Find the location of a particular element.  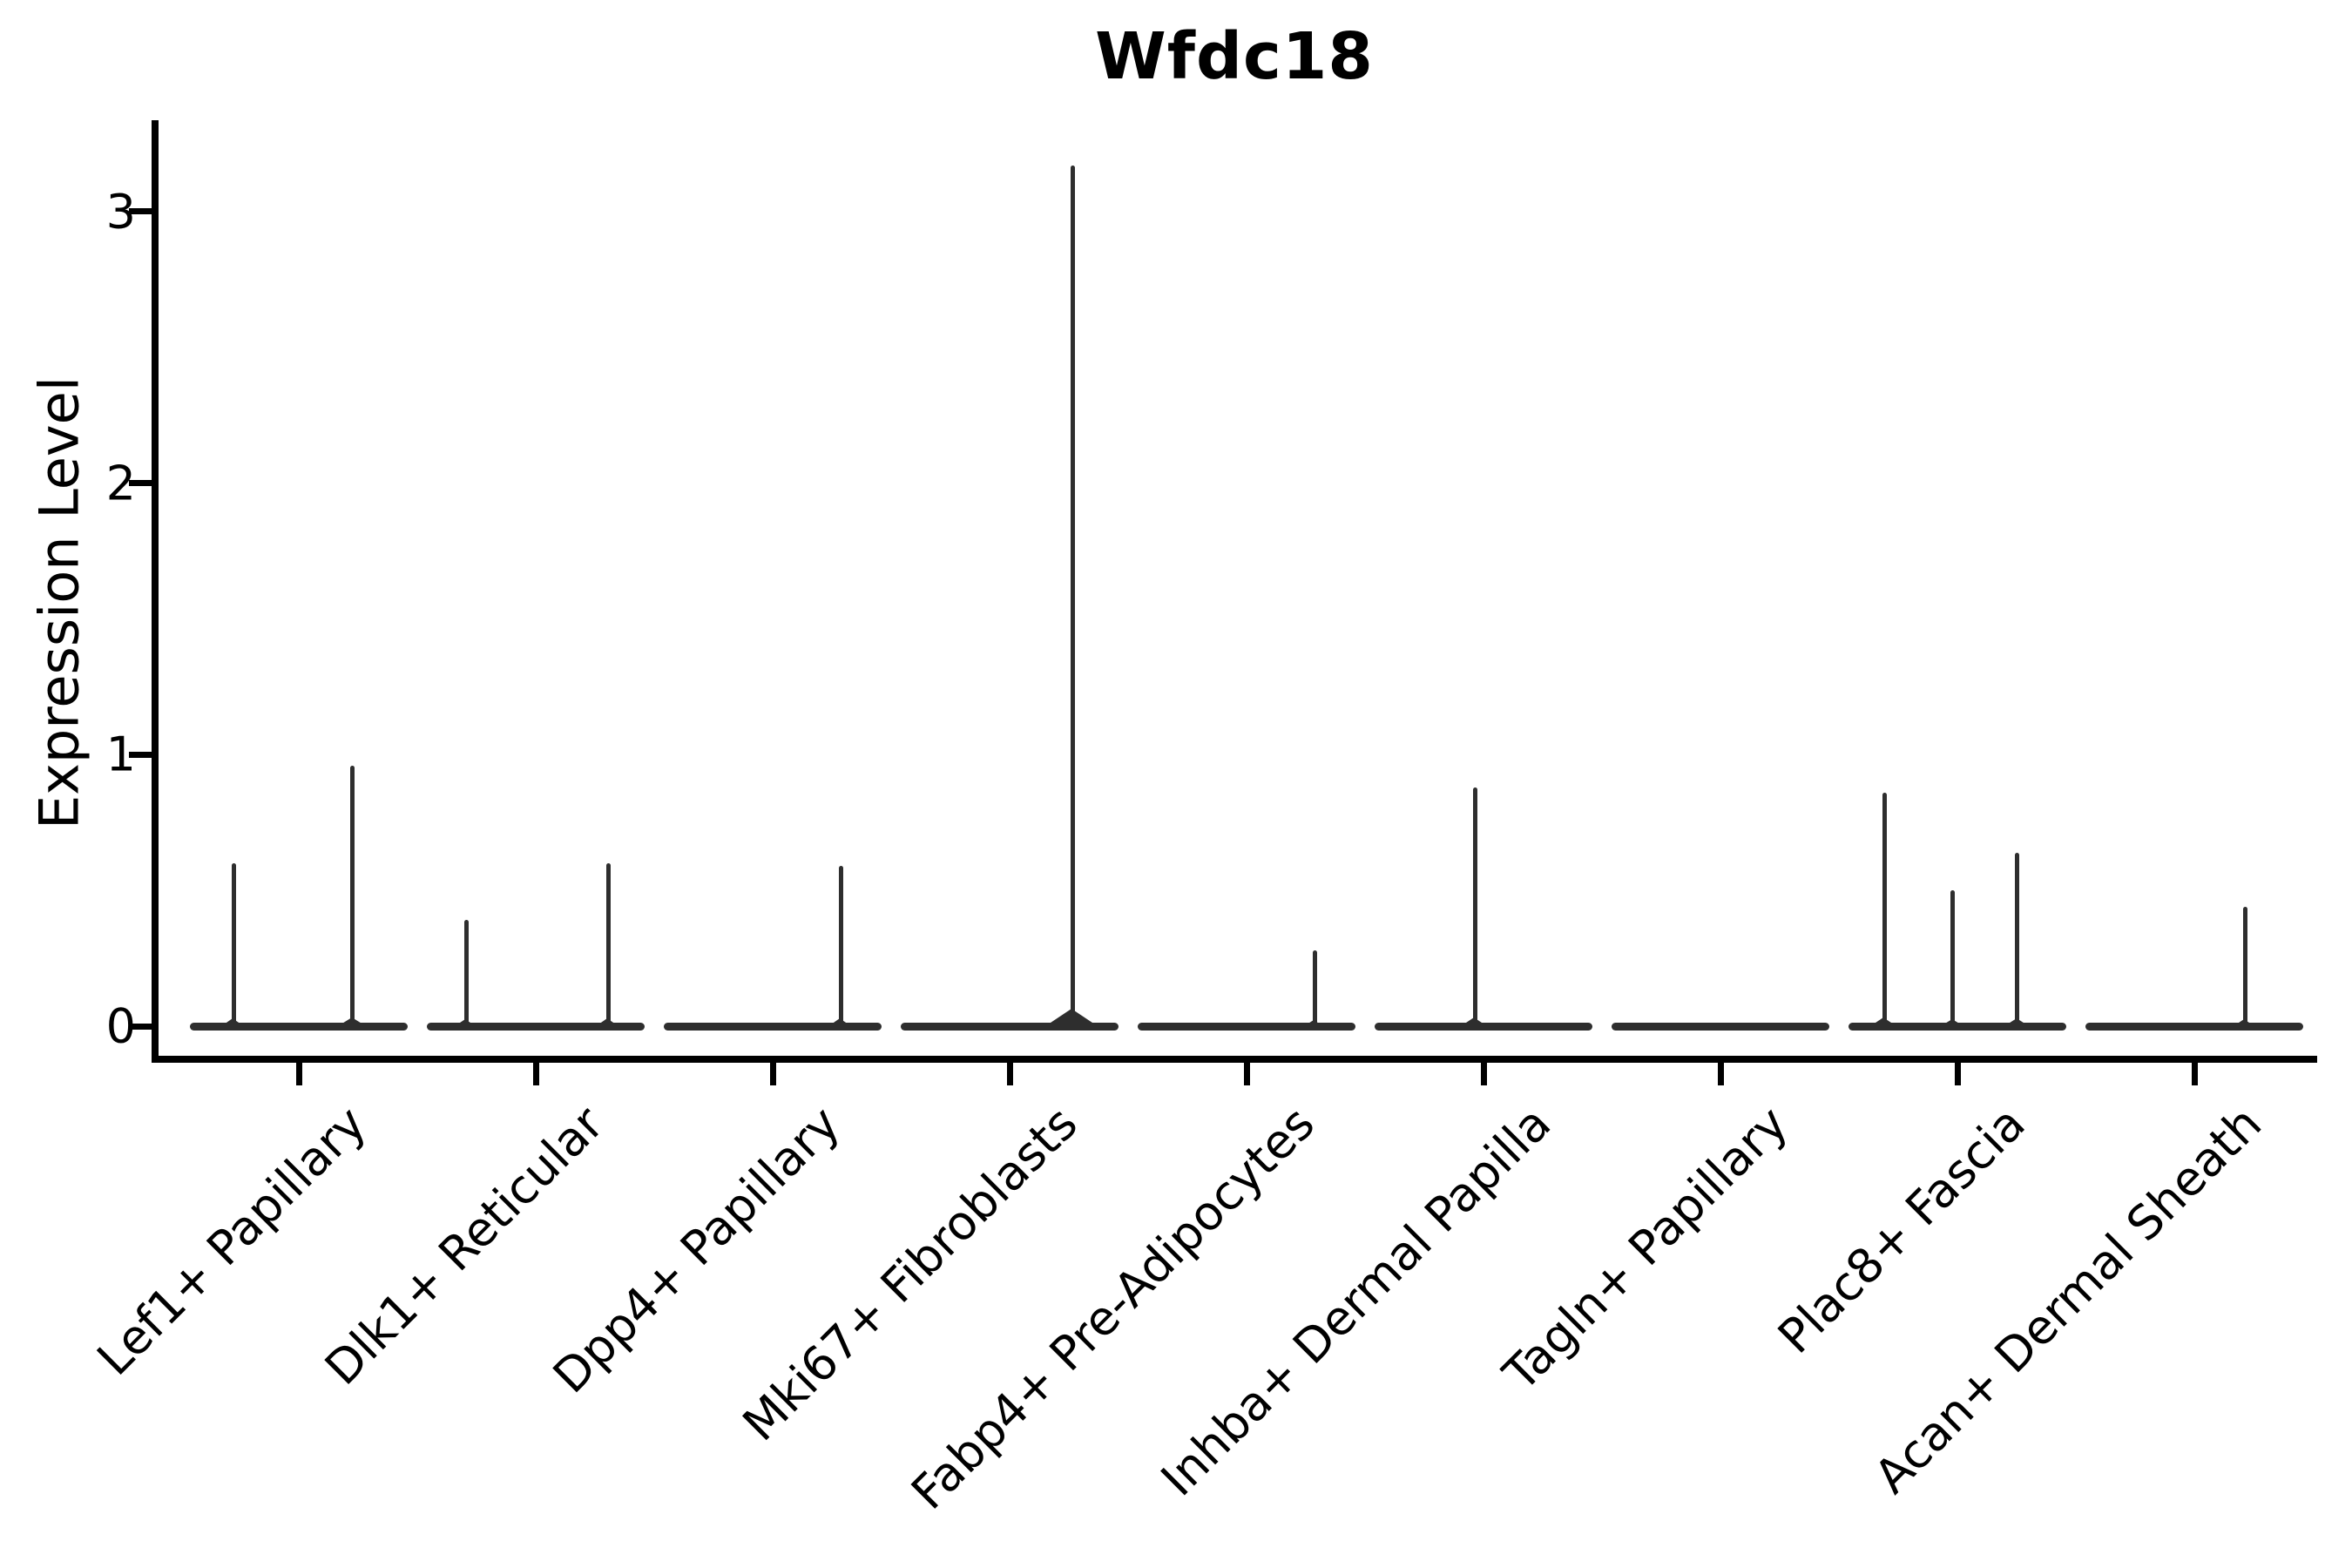

x-category-label: Acan+ Dermal Sheath is located at coordinates (2068, 1300).